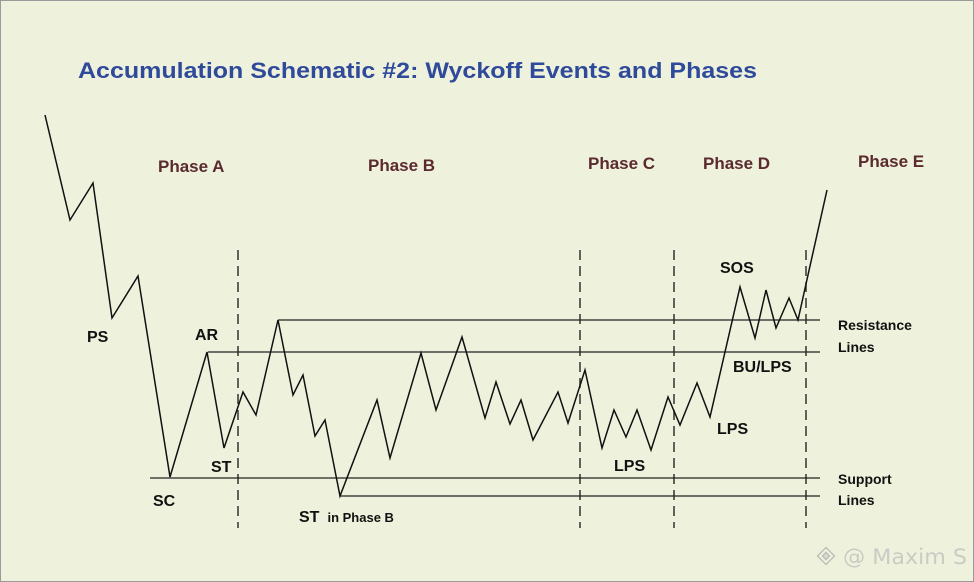 The height and width of the screenshot is (582, 974). What do you see at coordinates (191, 166) in the screenshot?
I see `phase-a-label: Phase A` at bounding box center [191, 166].